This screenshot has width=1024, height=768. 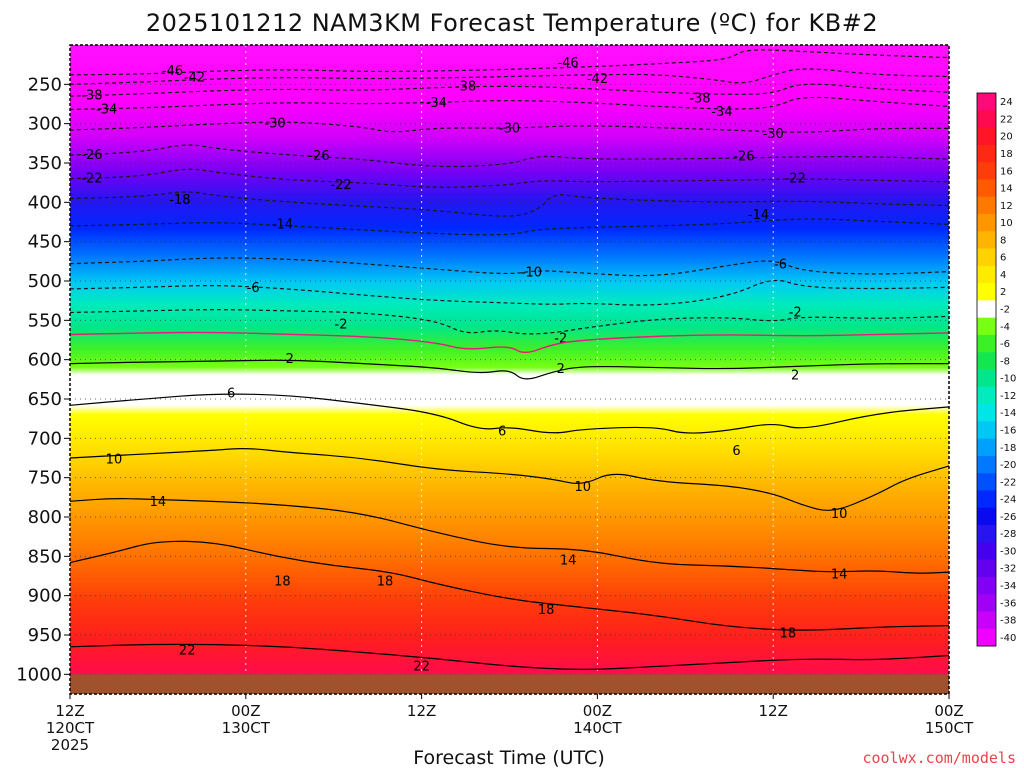 What do you see at coordinates (949, 728) in the screenshot?
I see `x-tick-date-label: 150CT` at bounding box center [949, 728].